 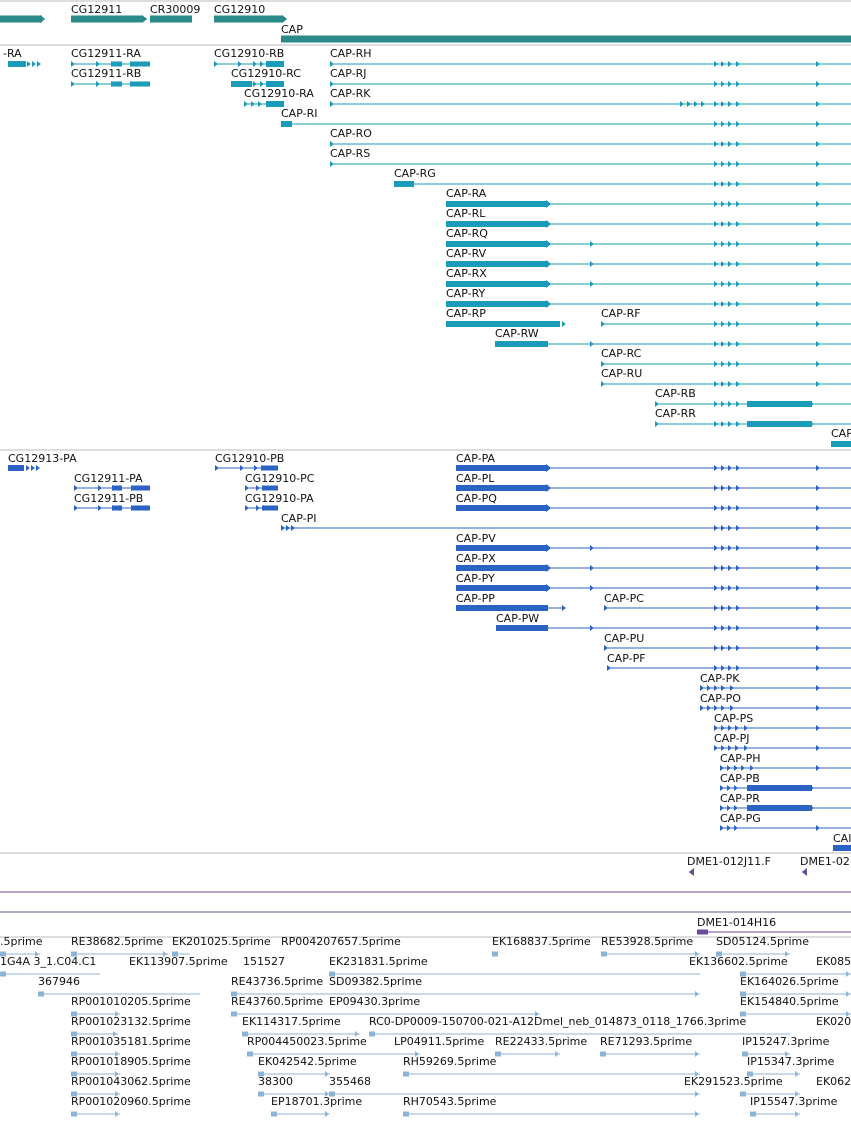 I want to click on feature-label: CAP-RR, so click(x=675, y=413).